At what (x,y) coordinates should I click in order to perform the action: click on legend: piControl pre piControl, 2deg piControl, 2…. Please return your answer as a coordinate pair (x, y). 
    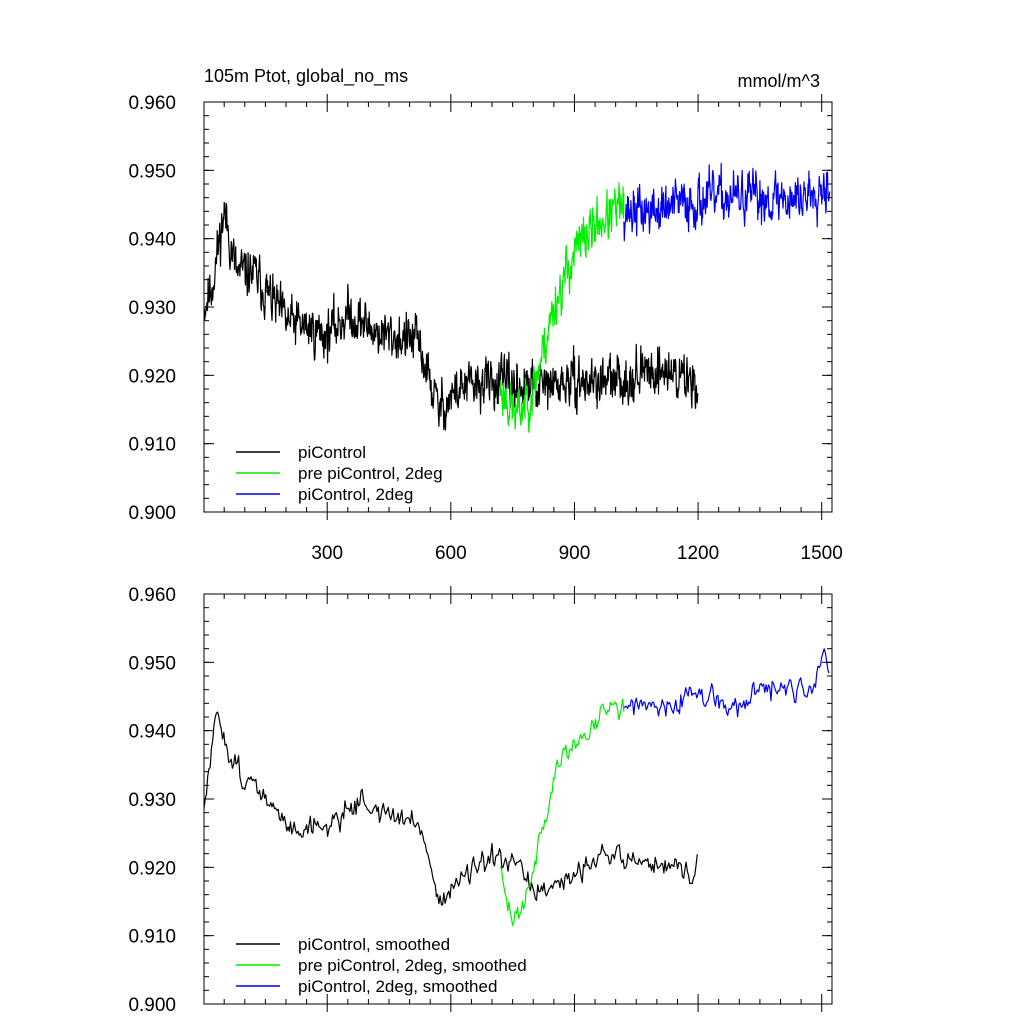
    Looking at the image, I should click on (339, 473).